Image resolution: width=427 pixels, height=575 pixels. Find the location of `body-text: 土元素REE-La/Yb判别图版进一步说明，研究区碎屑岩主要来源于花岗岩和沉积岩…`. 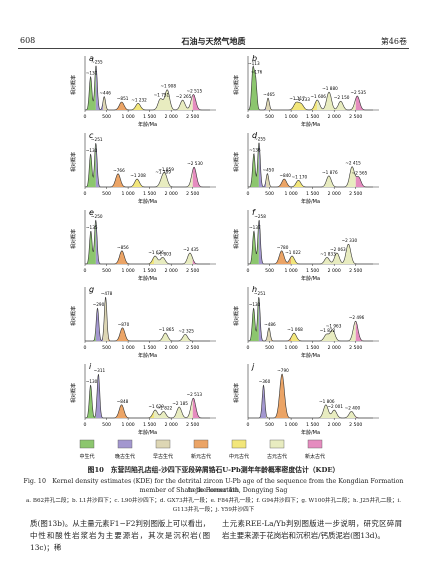

body-text: 土元素REE-La/Yb判别图版进一步说明，研究区碎屑岩主要来源于花岗岩和沉积岩… is located at coordinates (312, 529).